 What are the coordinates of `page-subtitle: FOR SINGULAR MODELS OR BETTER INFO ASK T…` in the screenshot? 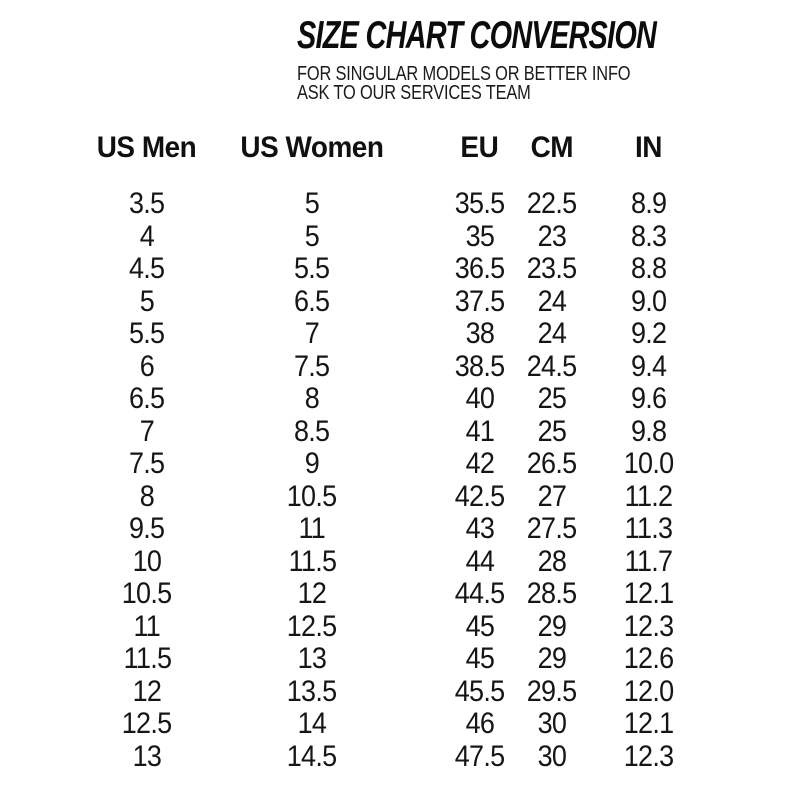 It's located at (496, 83).